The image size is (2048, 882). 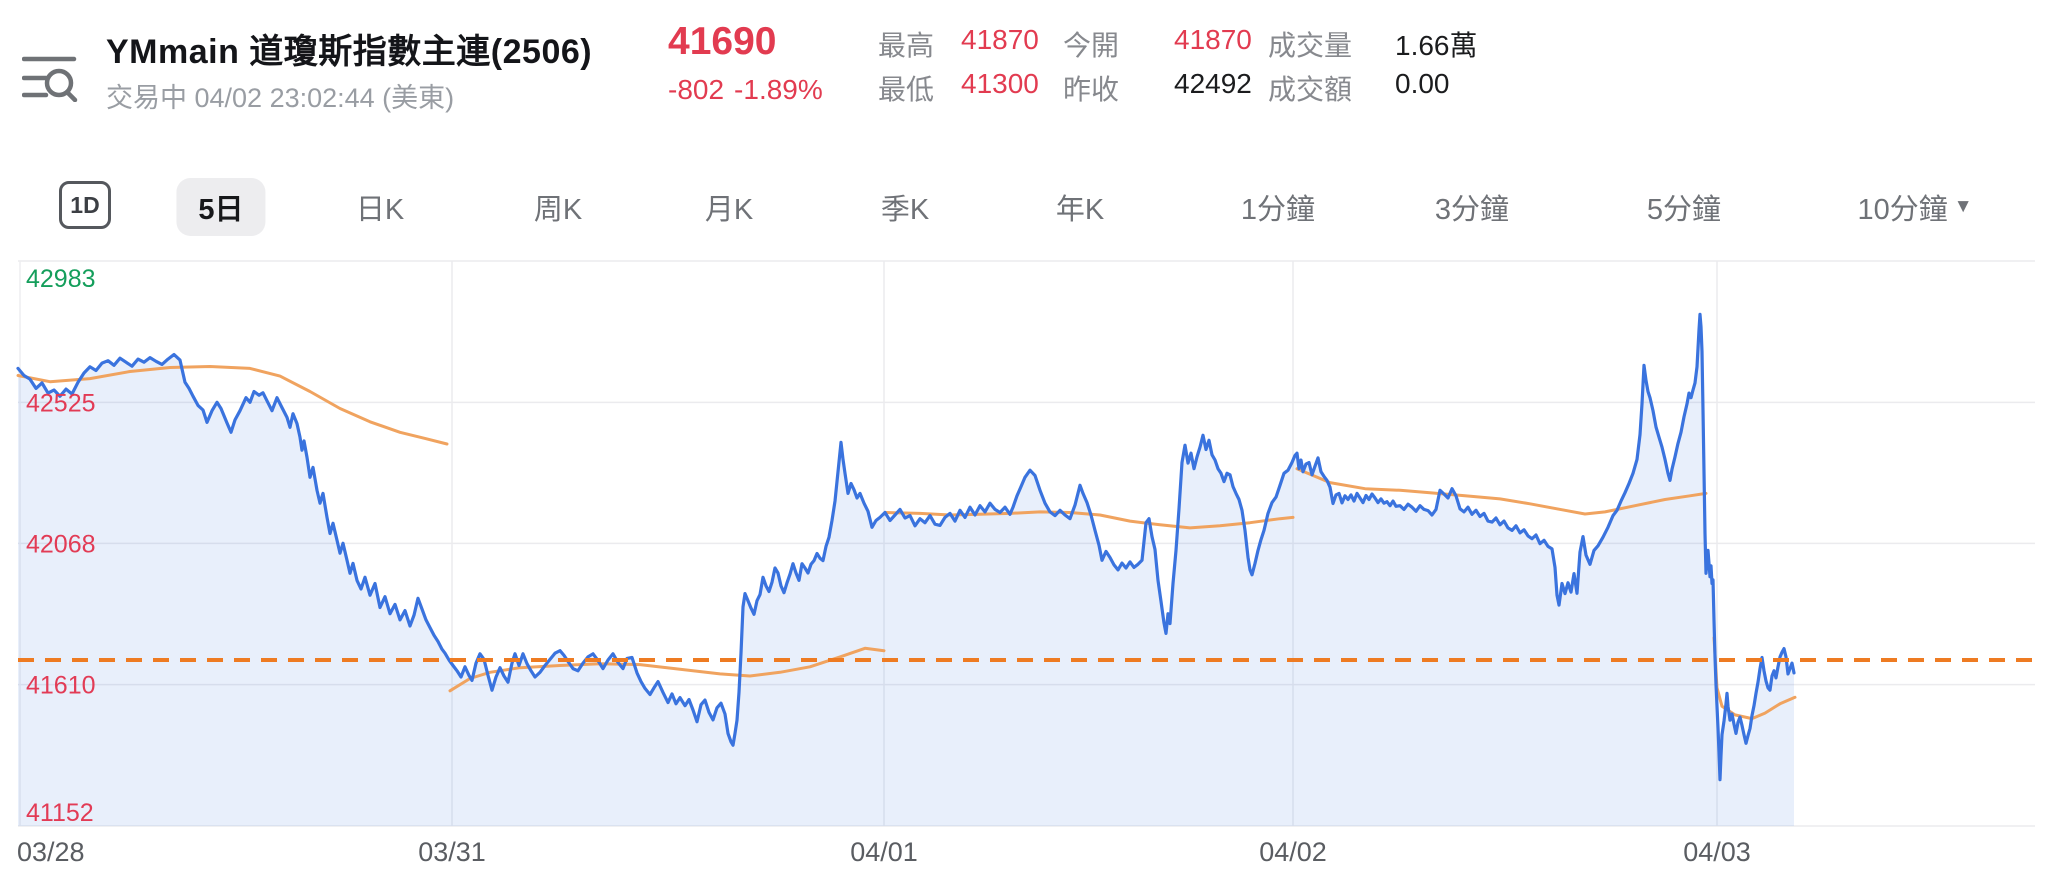 What do you see at coordinates (905, 210) in the screenshot?
I see `tab-季K: 季K` at bounding box center [905, 210].